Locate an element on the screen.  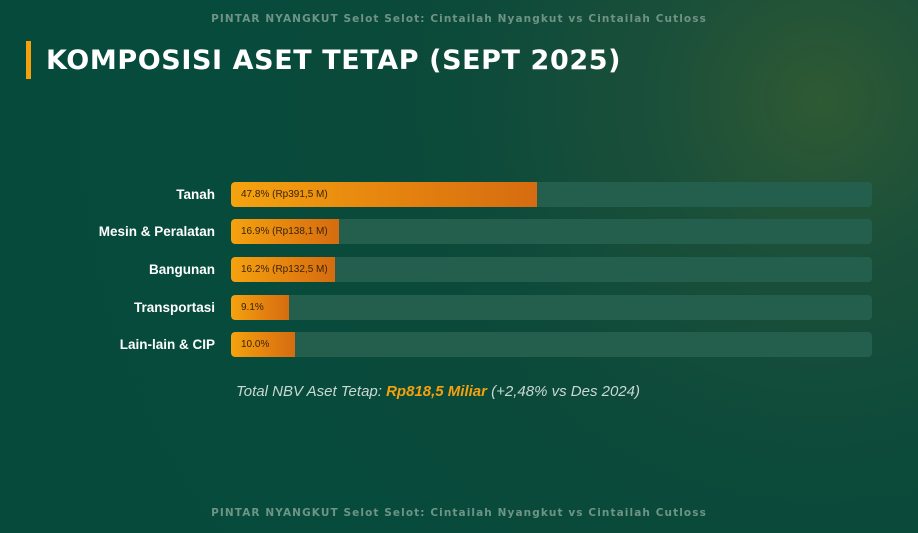
category-label: Mesin & Peralatan is located at coordinates (156, 231).